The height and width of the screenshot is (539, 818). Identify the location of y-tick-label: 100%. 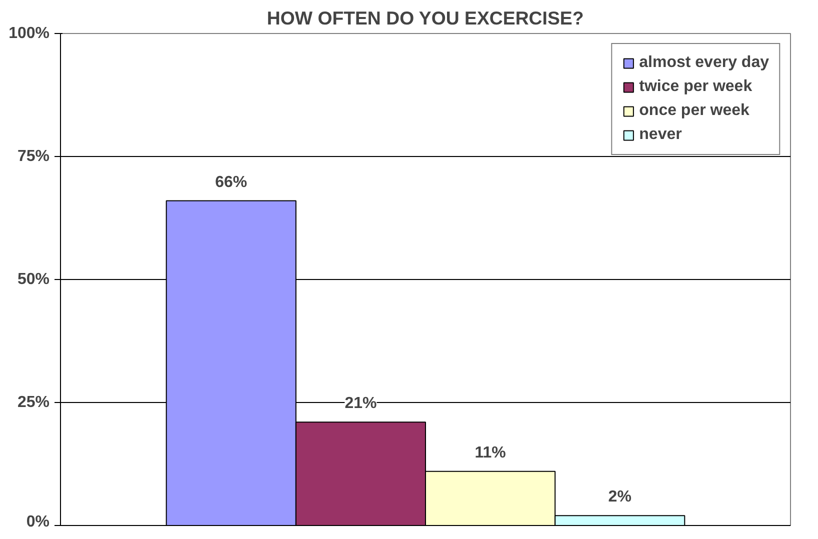
(29, 33).